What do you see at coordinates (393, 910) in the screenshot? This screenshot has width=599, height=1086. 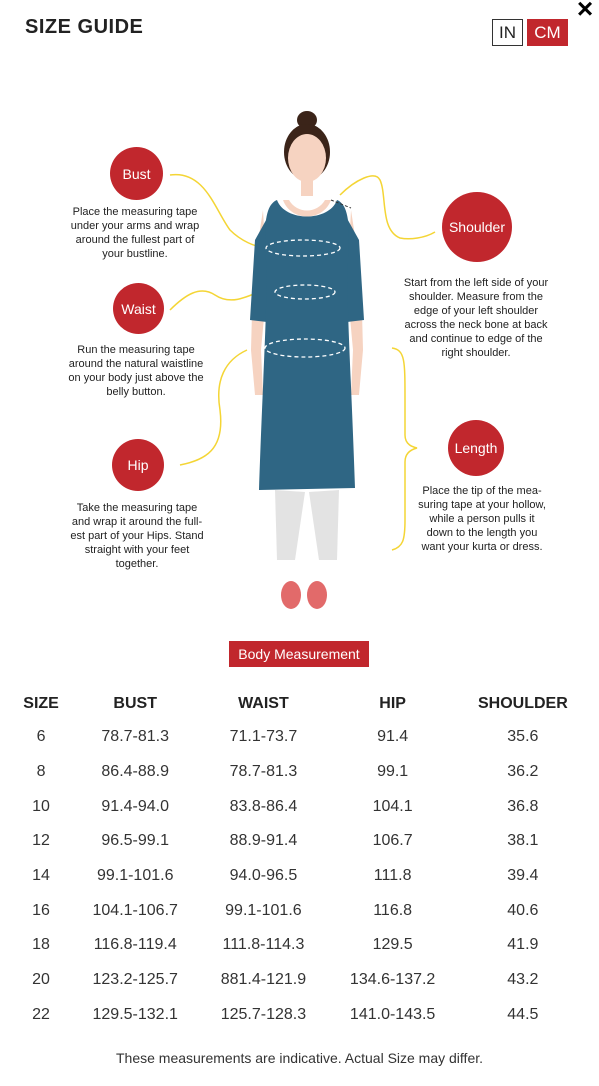 I see `cell-hip: 116.8` at bounding box center [393, 910].